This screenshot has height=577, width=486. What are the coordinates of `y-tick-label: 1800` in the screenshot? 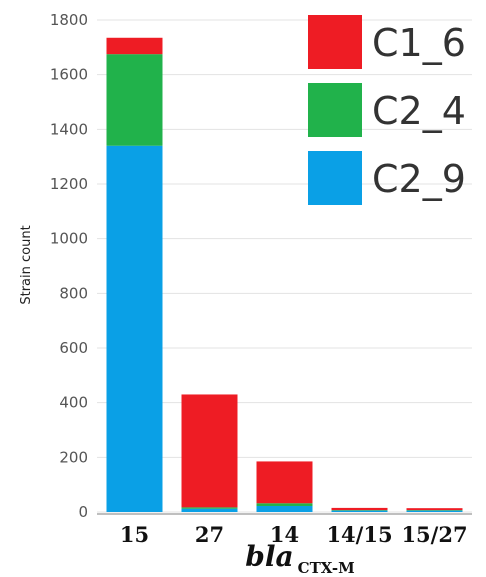 It's located at (69, 20).